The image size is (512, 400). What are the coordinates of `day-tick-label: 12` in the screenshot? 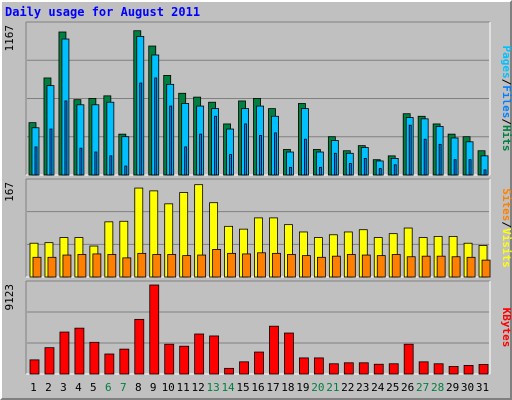 It's located at (198, 387).